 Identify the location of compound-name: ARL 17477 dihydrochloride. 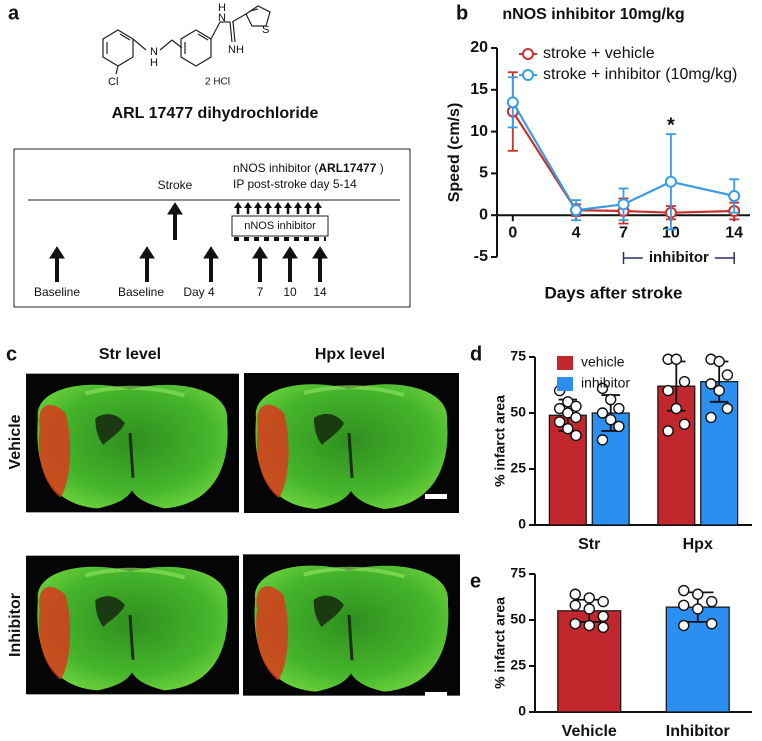
(215, 113).